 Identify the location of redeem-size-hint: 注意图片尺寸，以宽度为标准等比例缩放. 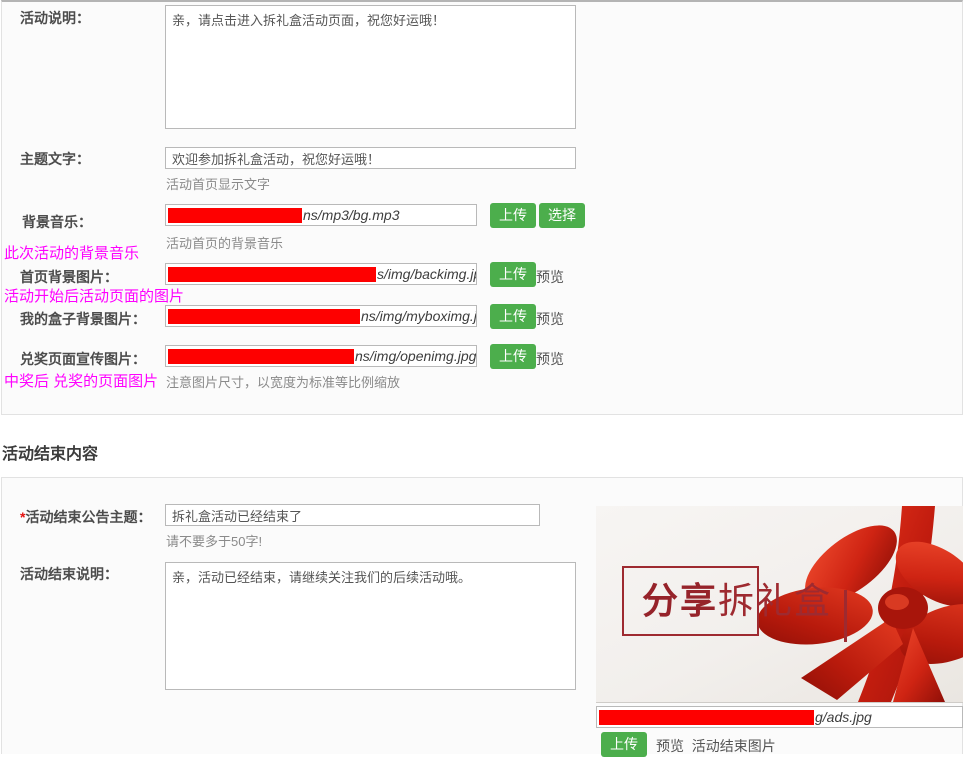
(283, 382).